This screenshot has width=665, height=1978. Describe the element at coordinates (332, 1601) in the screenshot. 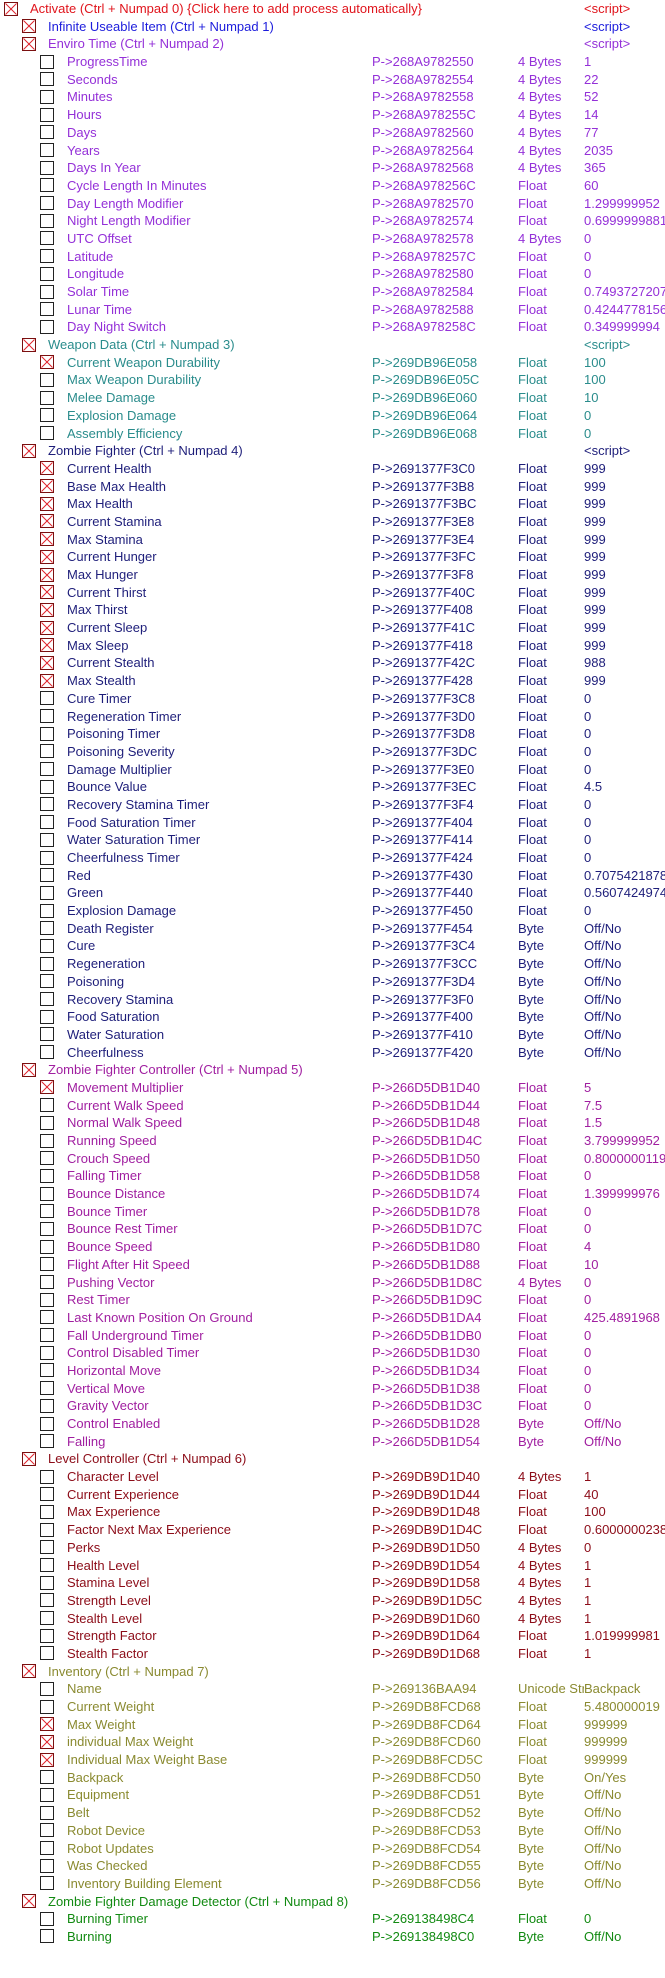

I see `table-row: Strength Level P->269DB9D1D5C 4 Bytes 1` at that location.